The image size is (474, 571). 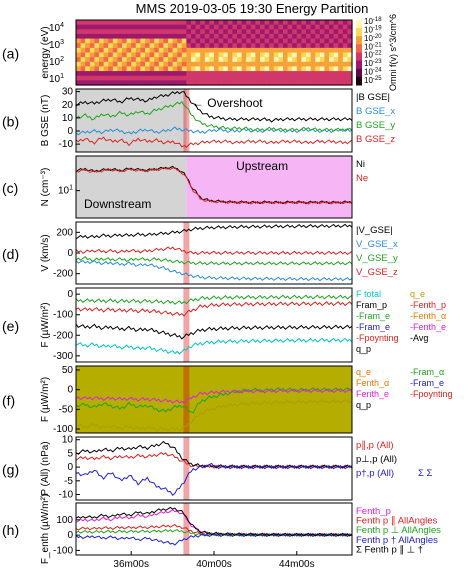 I want to click on y-tick-label: 10, so click(x=68, y=440).